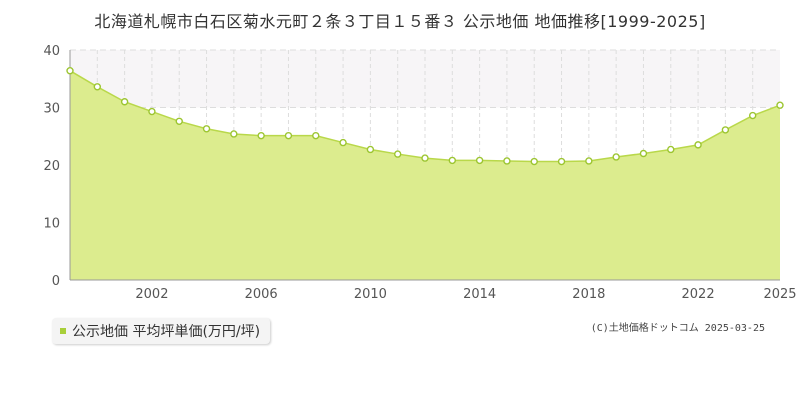 This screenshot has height=400, width=800. I want to click on y-tick-label: 0, so click(56, 281).